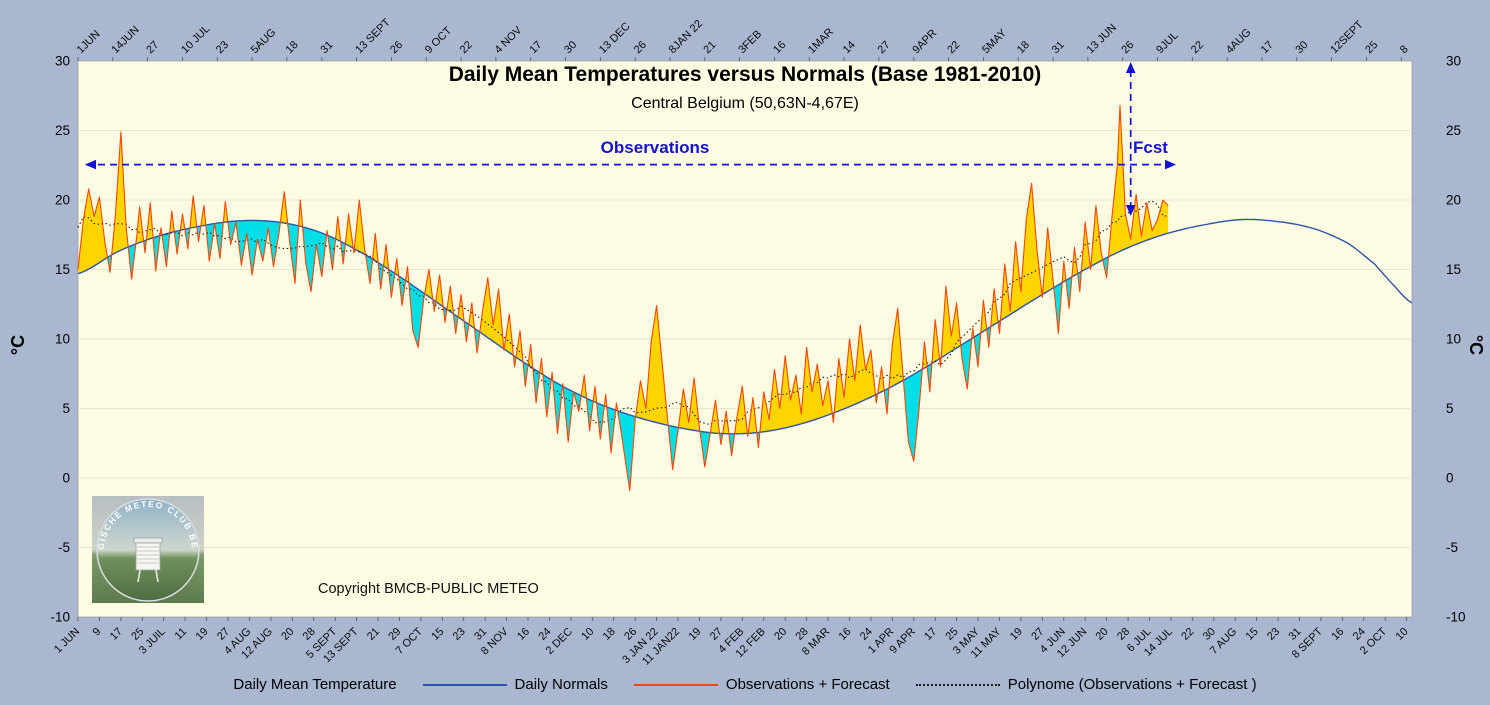 The width and height of the screenshot is (1490, 705). I want to click on legend-item-polynome: Polynome (Observations + Forecast ), so click(1086, 684).